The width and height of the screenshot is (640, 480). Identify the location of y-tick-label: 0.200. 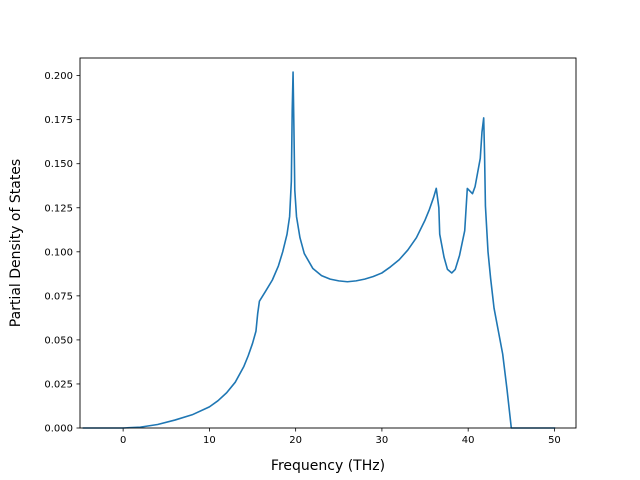
(58, 76).